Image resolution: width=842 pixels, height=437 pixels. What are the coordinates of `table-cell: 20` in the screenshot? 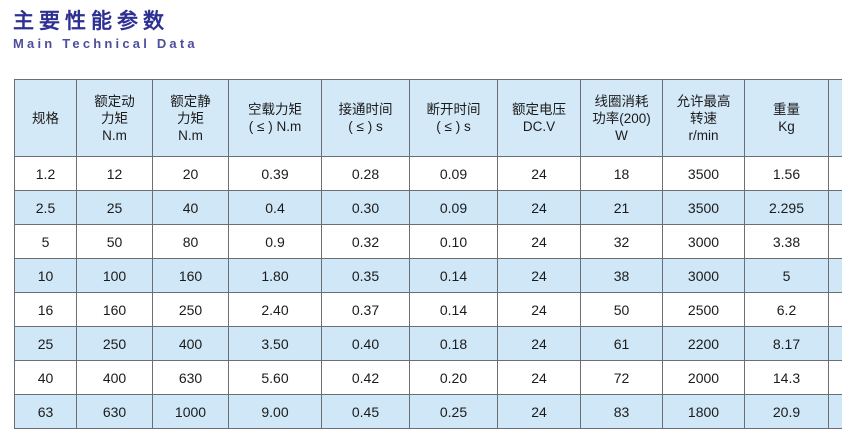 It's located at (190, 173).